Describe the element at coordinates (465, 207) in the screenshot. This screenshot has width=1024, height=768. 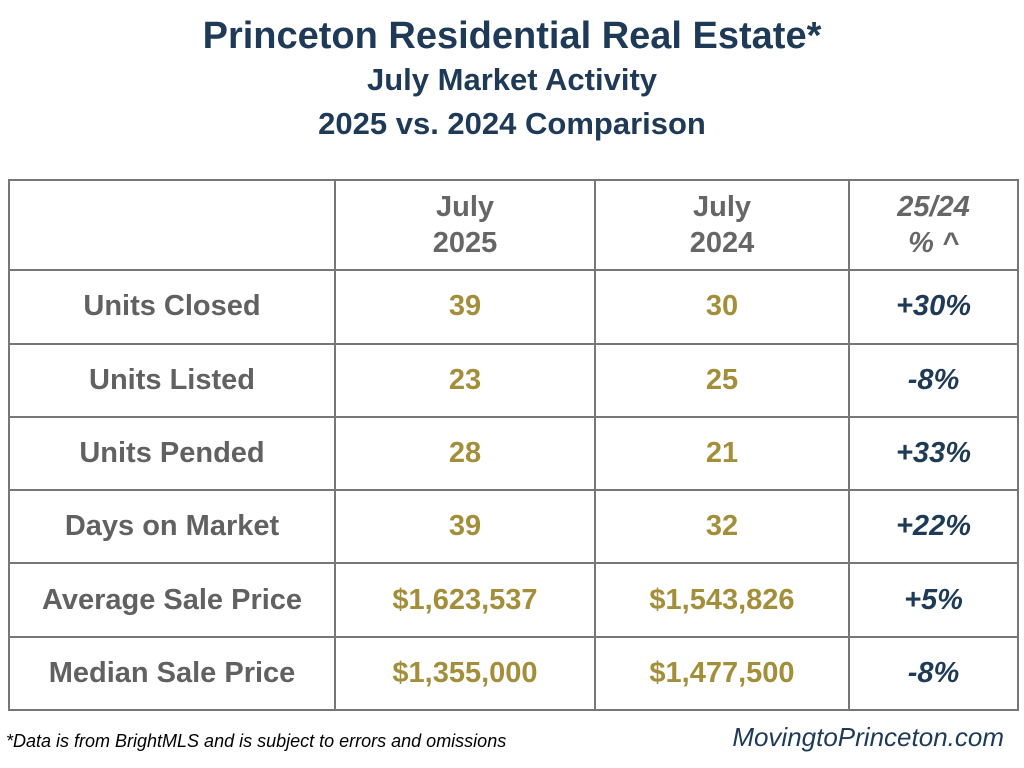
I see `header-july-2025-month: July` at that location.